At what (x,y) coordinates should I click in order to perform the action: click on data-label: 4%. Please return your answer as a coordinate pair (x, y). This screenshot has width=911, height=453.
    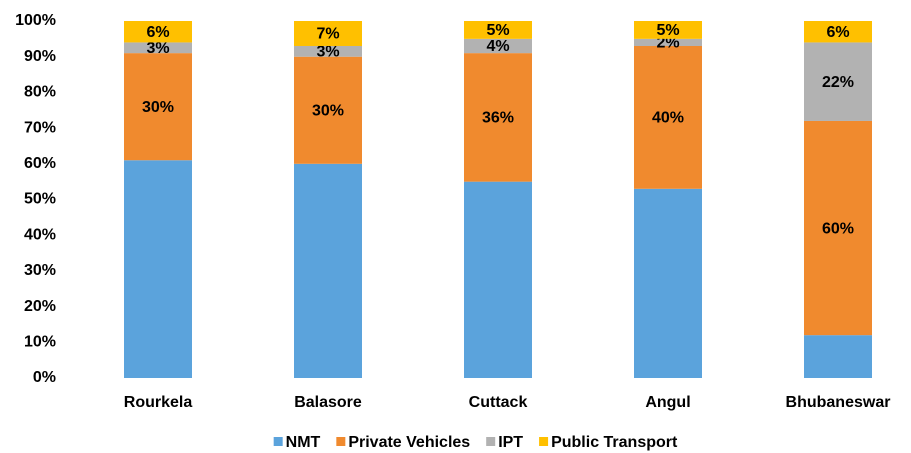
    Looking at the image, I should click on (497, 46).